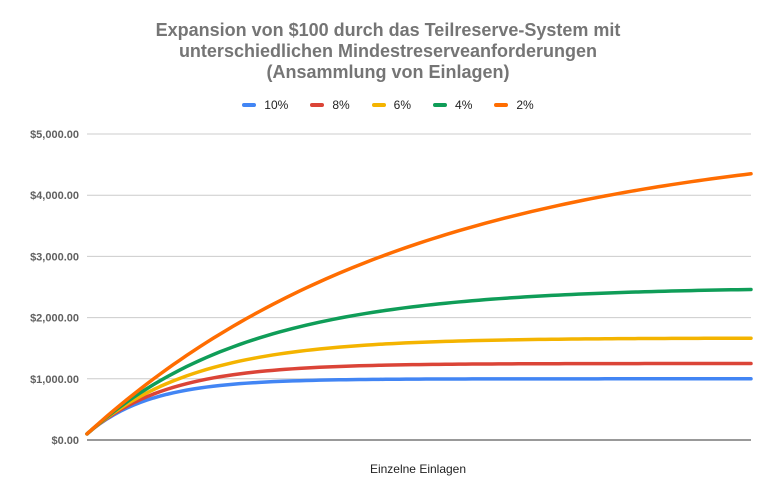 The height and width of the screenshot is (501, 776). What do you see at coordinates (65, 441) in the screenshot?
I see `y-tick-label: $0.00` at bounding box center [65, 441].